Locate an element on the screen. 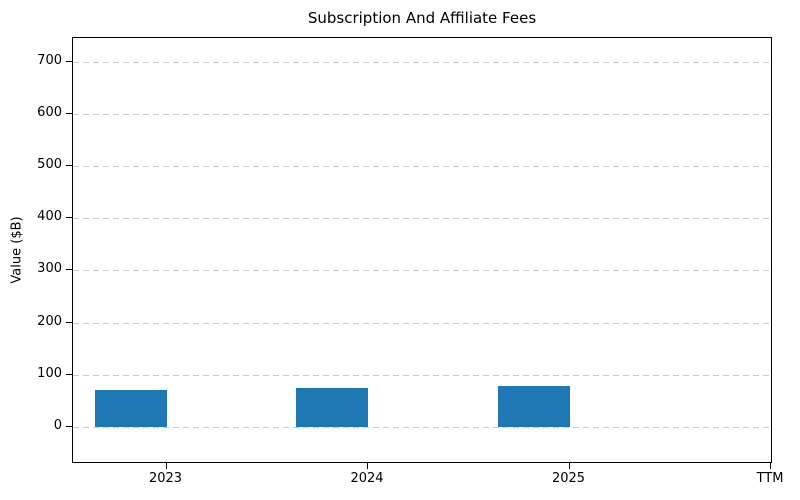 The image size is (800, 500). y-tick-label-0: 0 is located at coordinates (57, 425).